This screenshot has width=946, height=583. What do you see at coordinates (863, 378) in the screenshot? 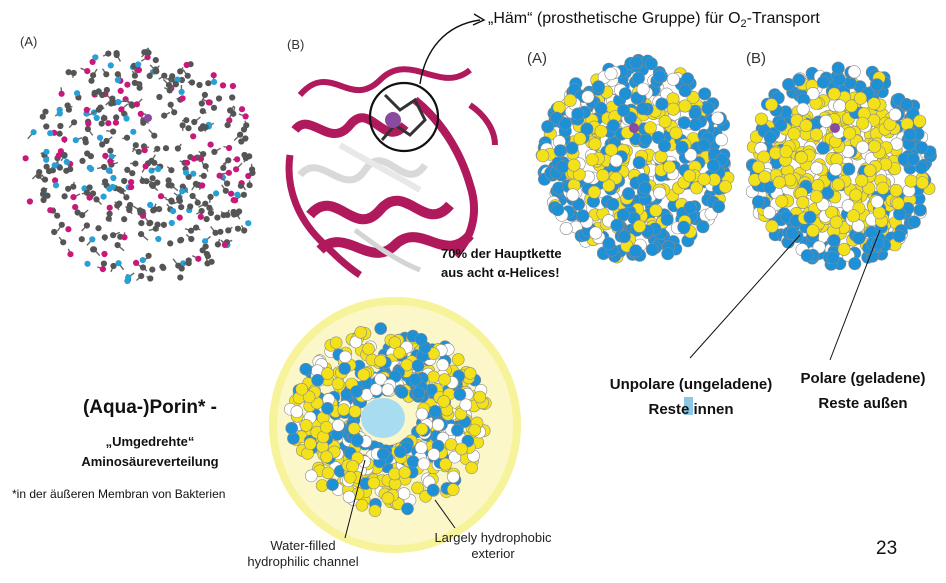
I see `polar-label-line1: Polare (geladene)` at bounding box center [863, 378].